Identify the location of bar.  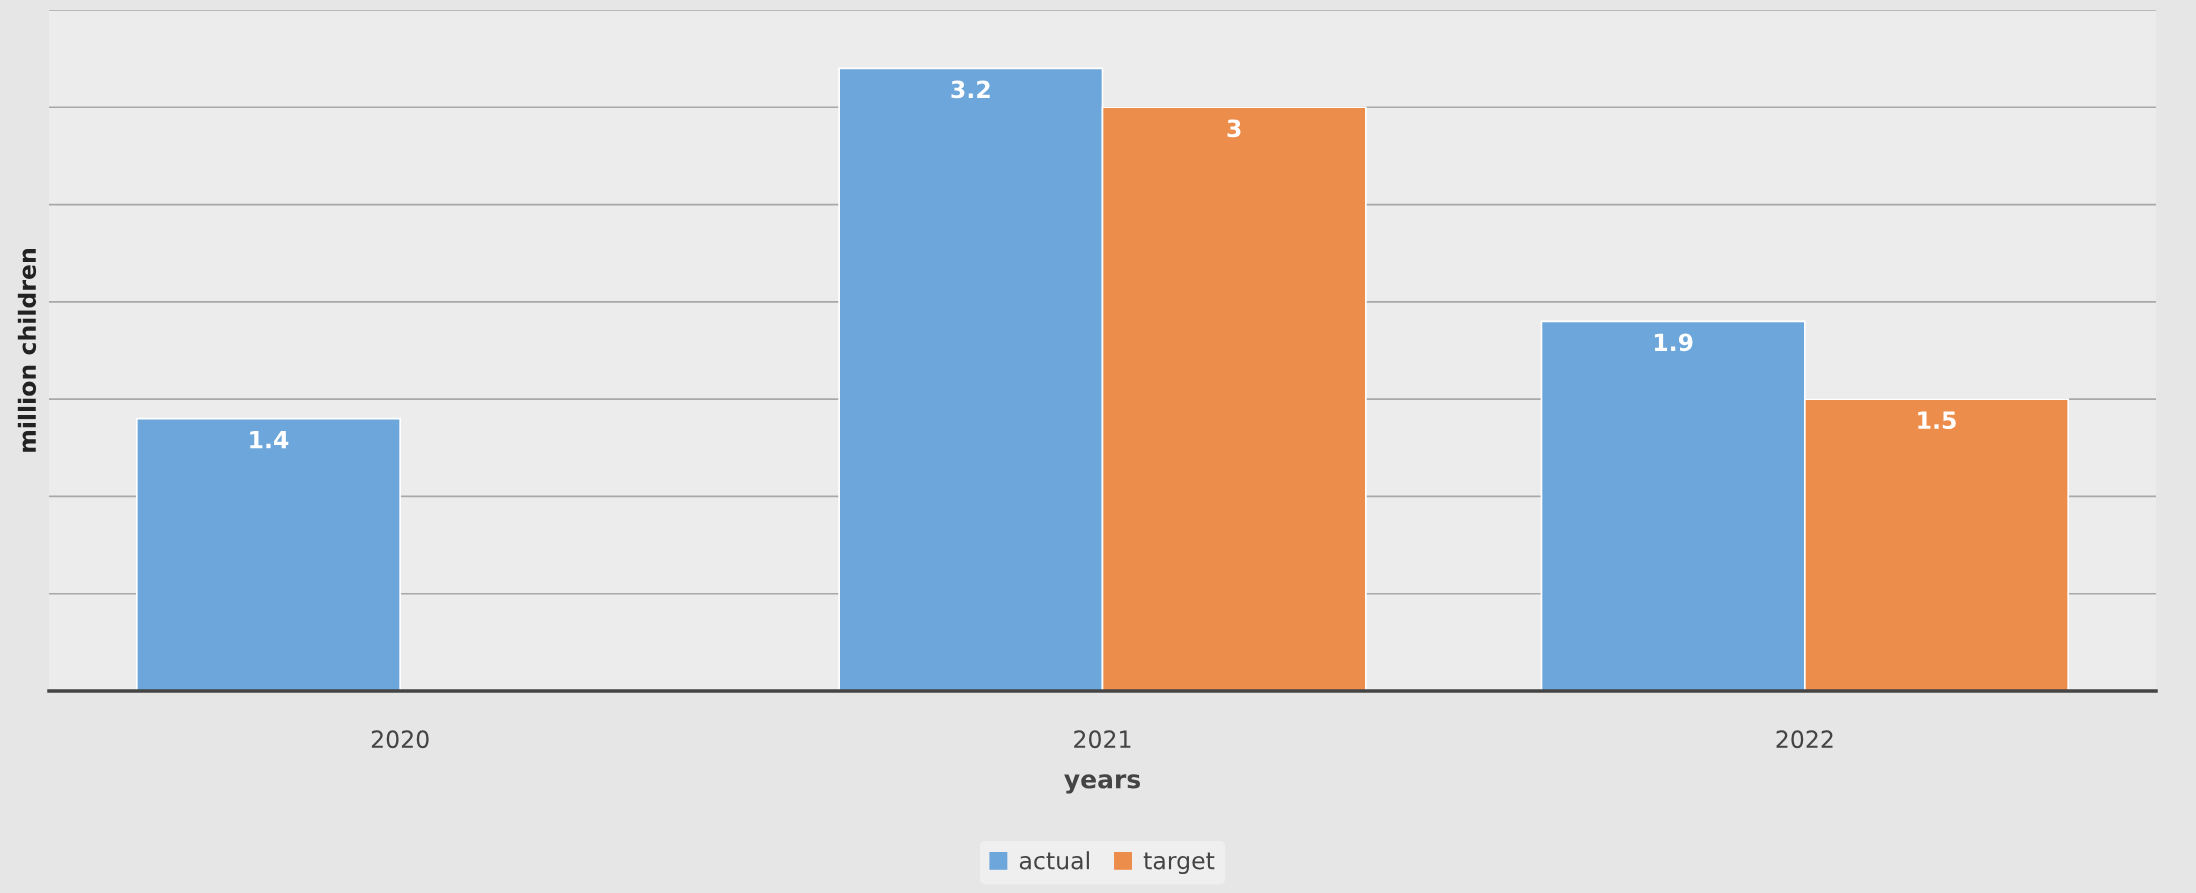
(268, 554).